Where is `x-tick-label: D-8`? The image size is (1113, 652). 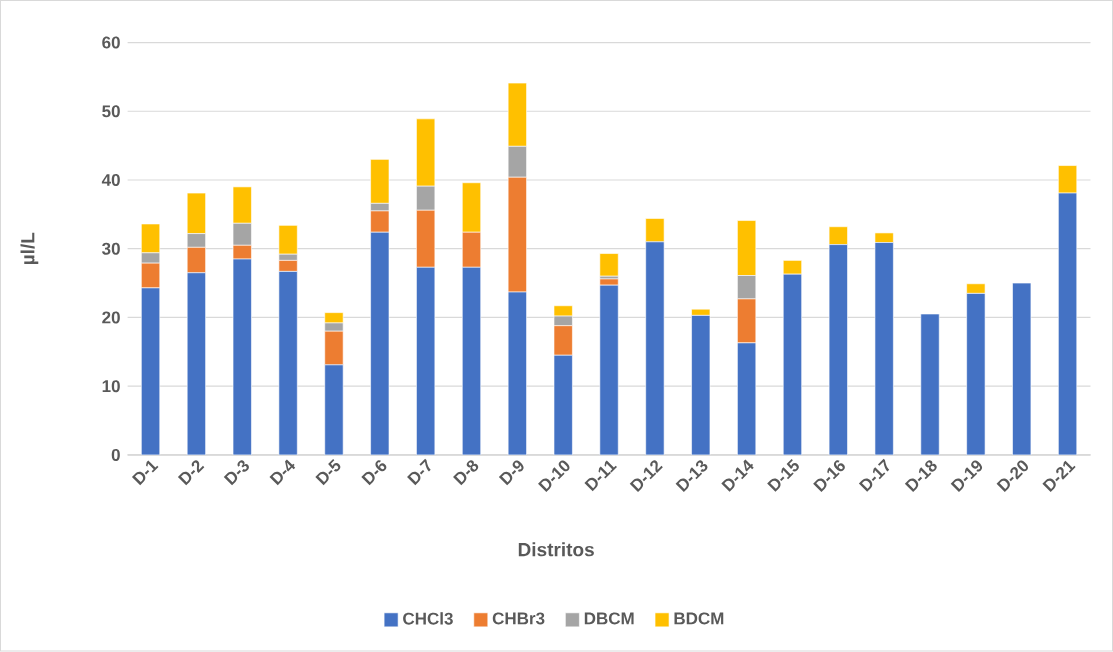 x-tick-label: D-8 is located at coordinates (466, 473).